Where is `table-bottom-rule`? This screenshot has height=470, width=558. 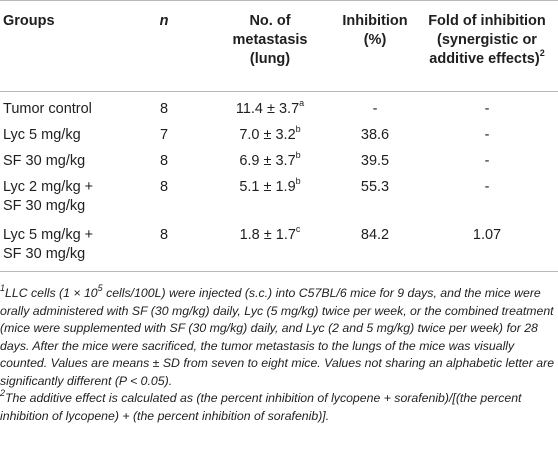 table-bottom-rule is located at coordinates (279, 271).